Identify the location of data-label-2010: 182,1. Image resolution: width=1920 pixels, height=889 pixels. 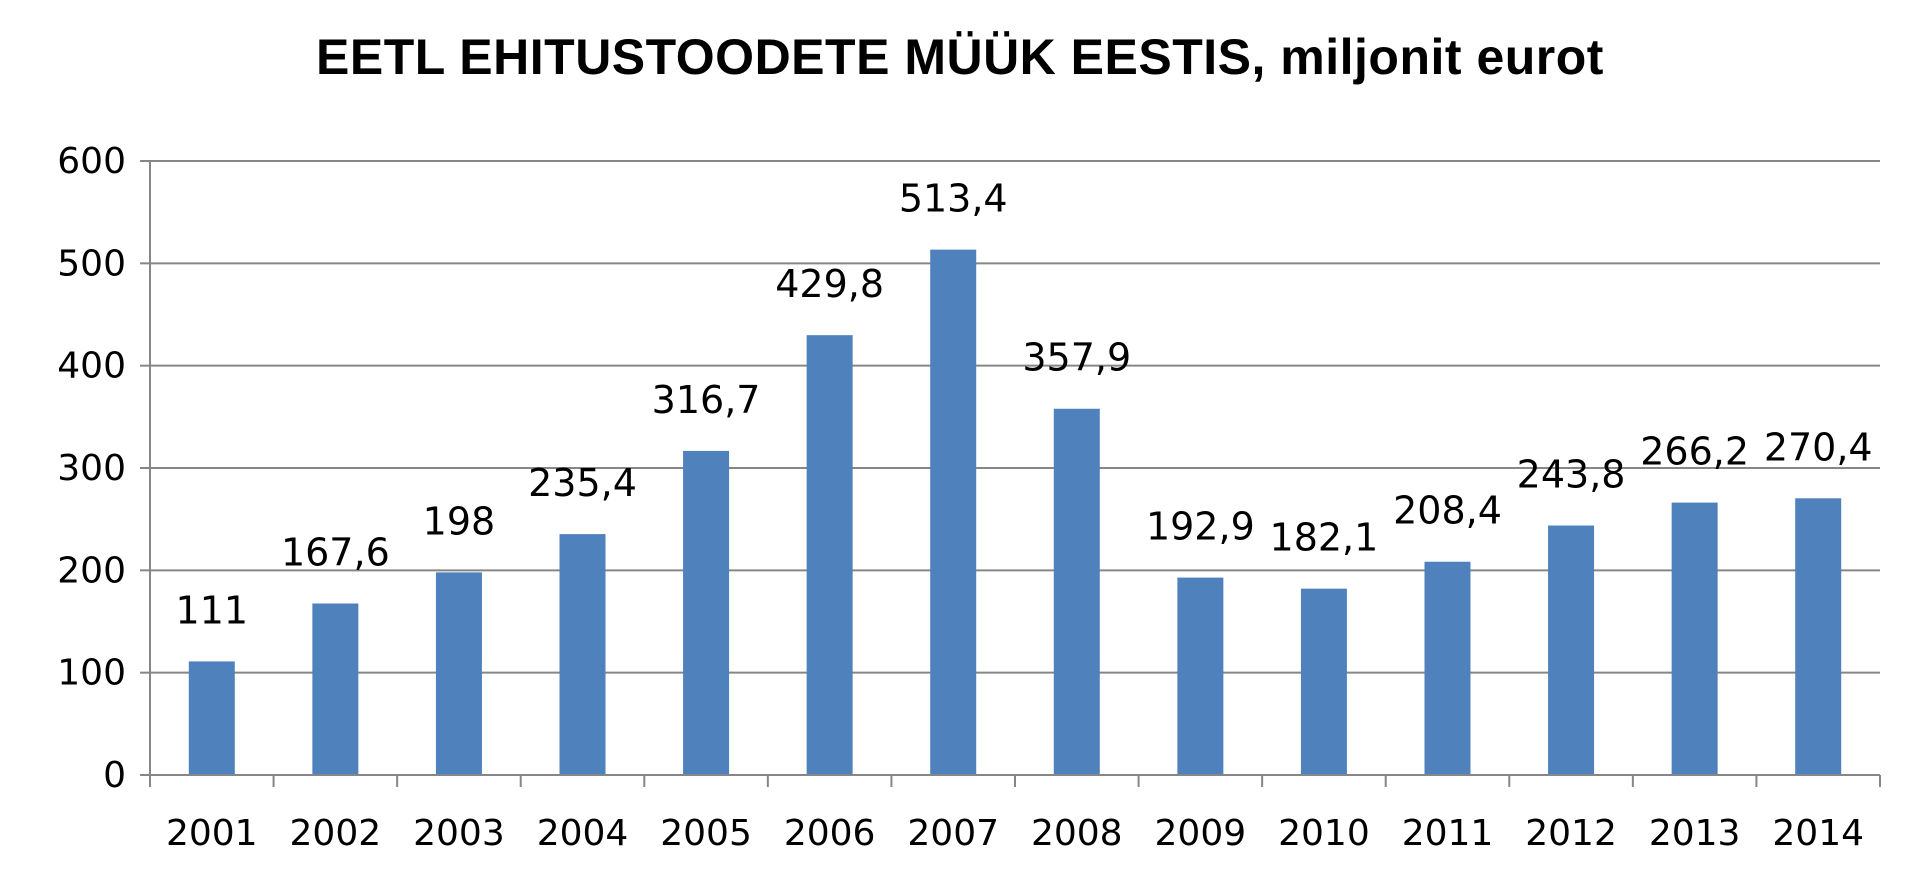
(1324, 538).